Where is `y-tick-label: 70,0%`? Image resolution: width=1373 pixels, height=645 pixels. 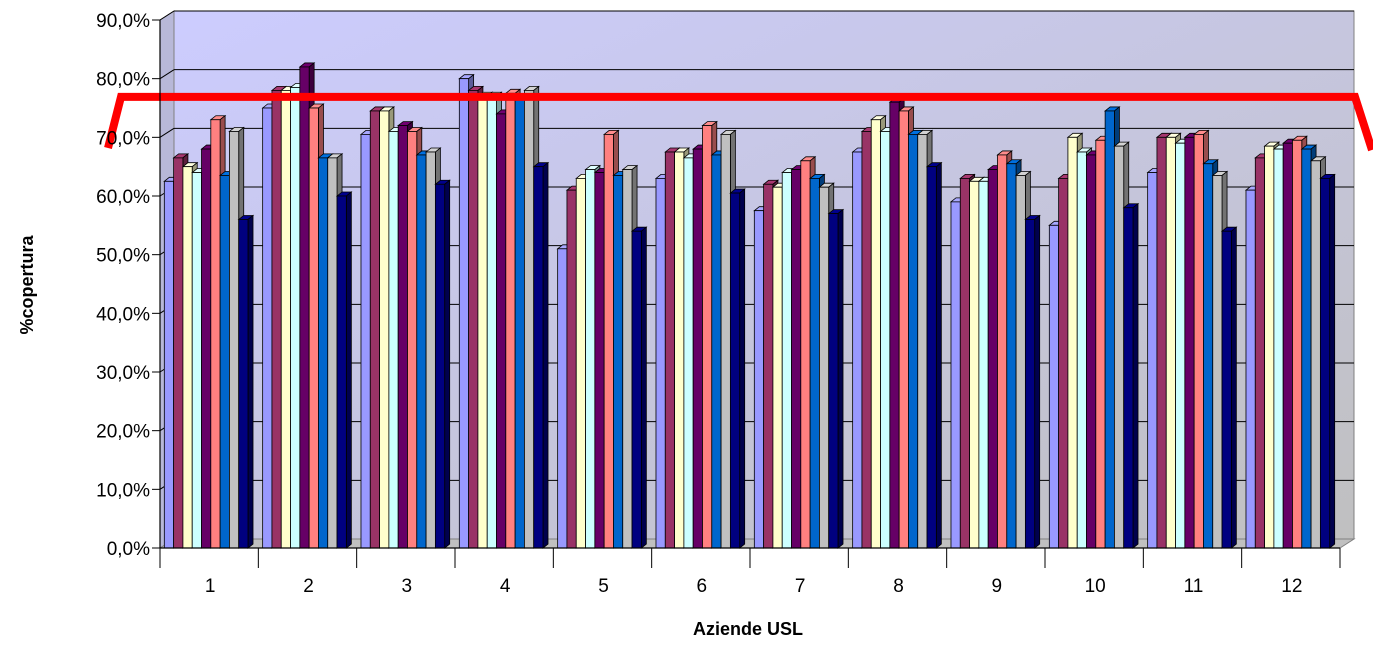
y-tick-label: 70,0% is located at coordinates (123, 138).